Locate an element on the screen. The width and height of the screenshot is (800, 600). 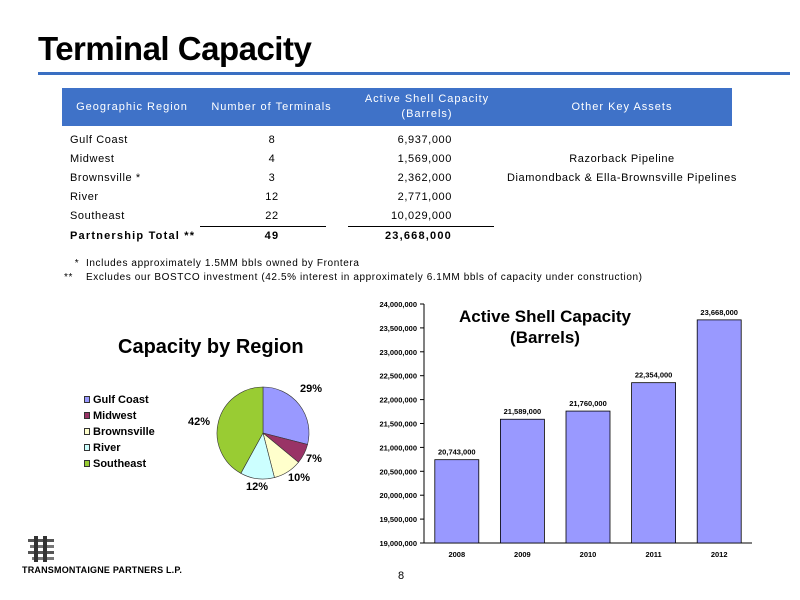
bar-value-label: 20,743,000 is located at coordinates (457, 452).